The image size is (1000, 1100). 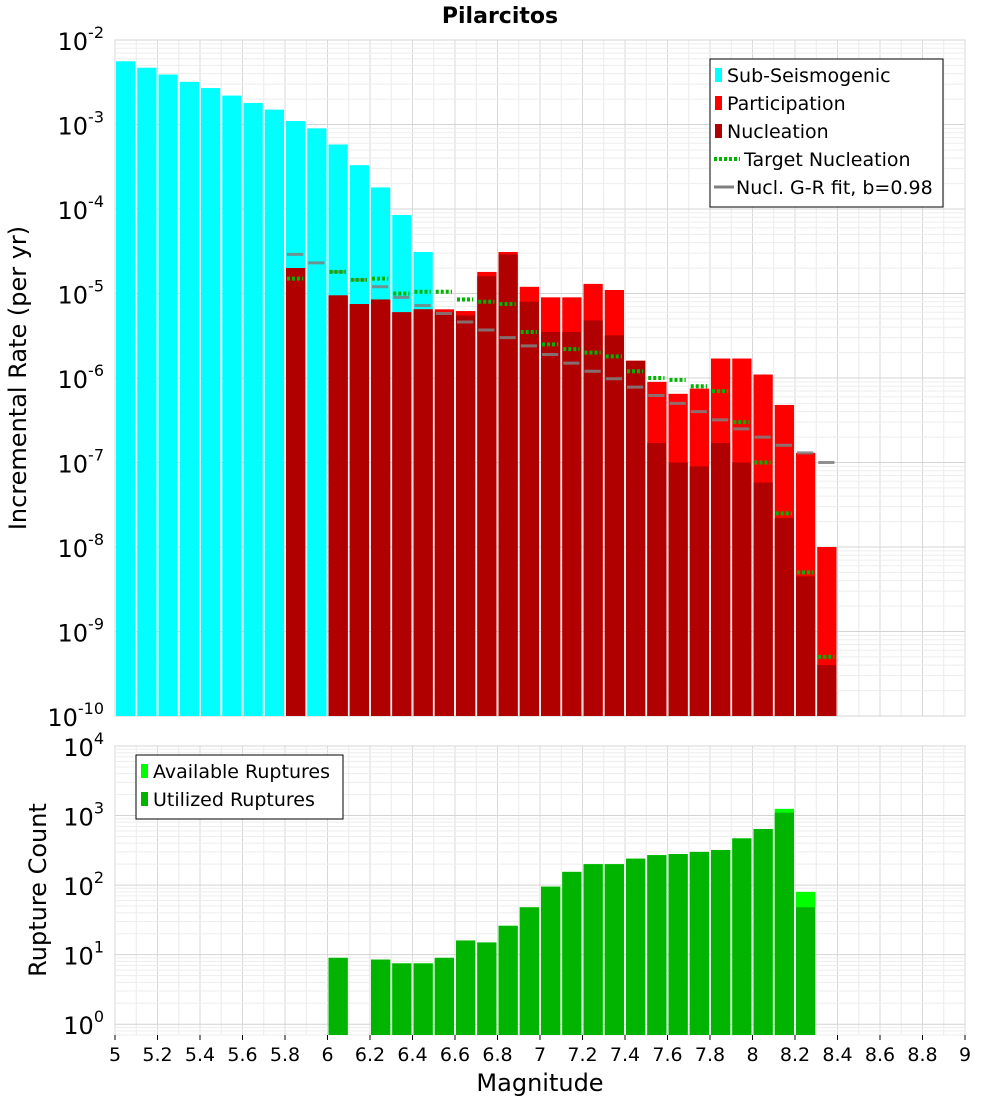 What do you see at coordinates (81, 39) in the screenshot?
I see `y-tick-label: 10⁻²` at bounding box center [81, 39].